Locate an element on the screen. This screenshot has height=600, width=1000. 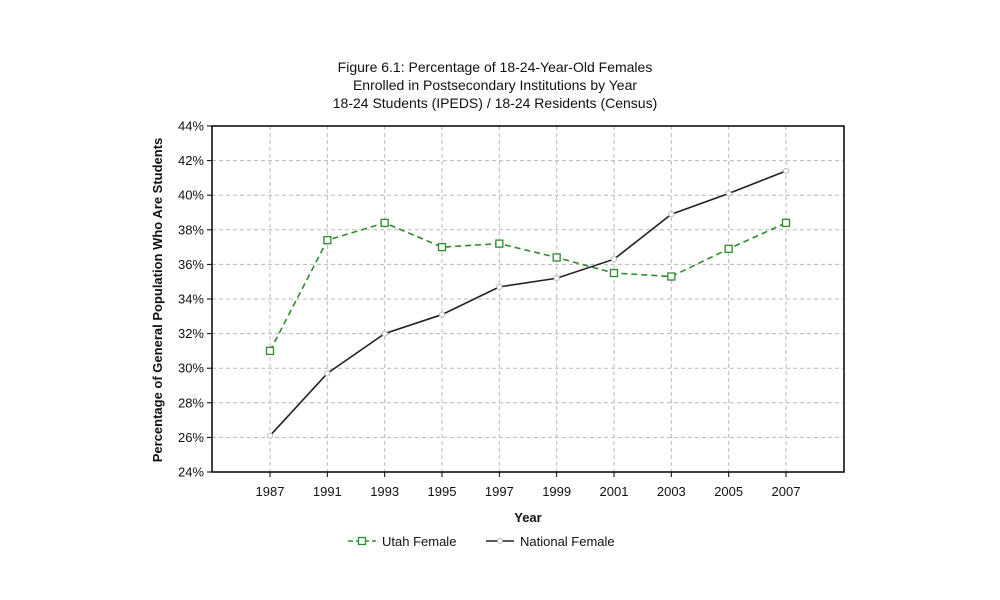
x-tick-label: 1999 is located at coordinates (556, 491).